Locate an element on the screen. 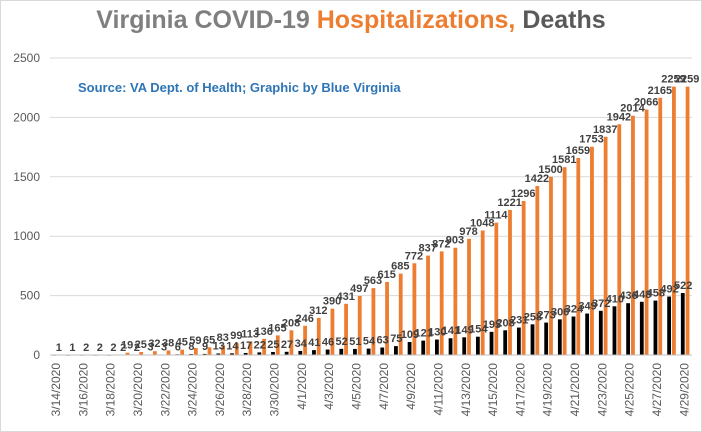 This screenshot has height=432, width=702. data-label-hospitalizations: 1581 is located at coordinates (564, 160).